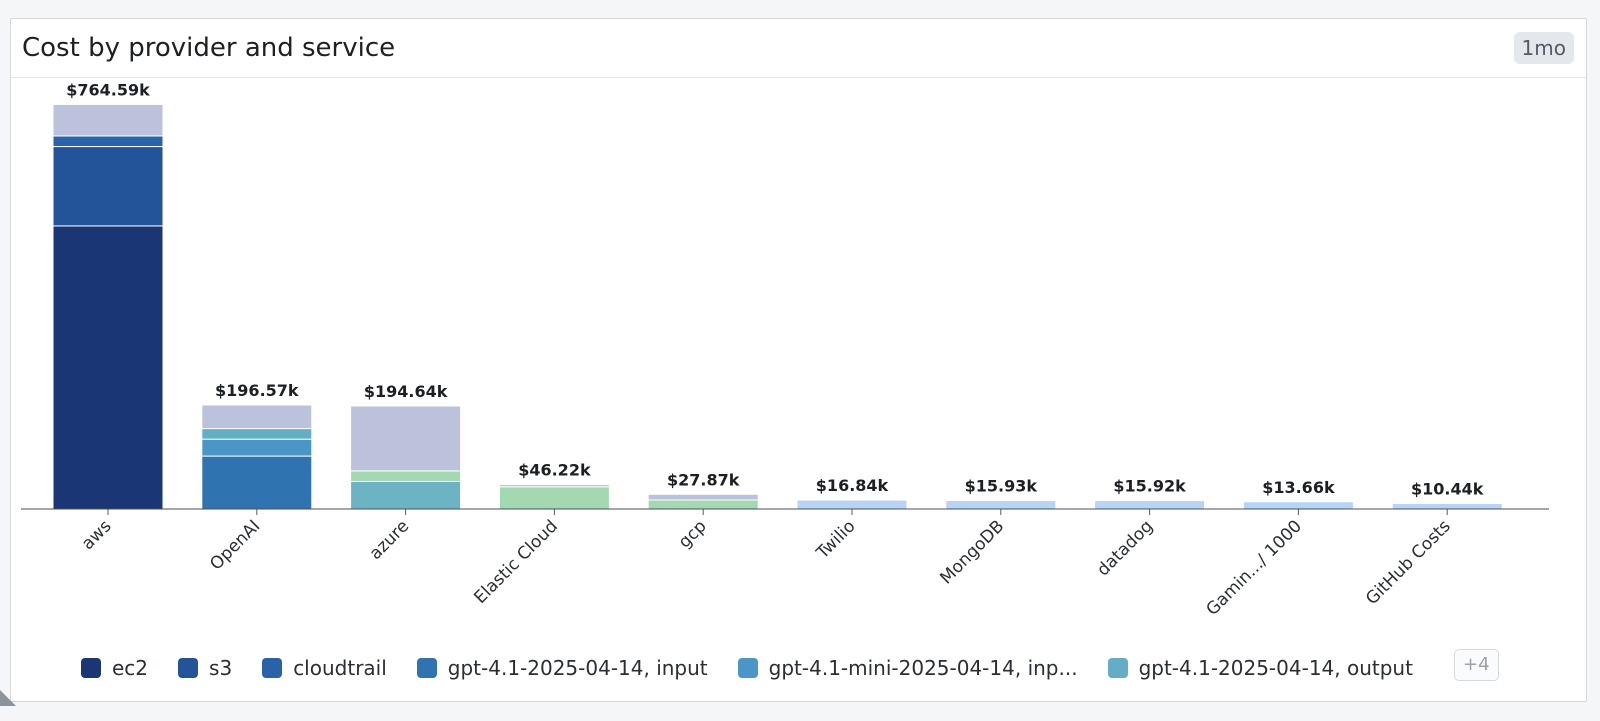  What do you see at coordinates (390, 540) in the screenshot?
I see `x-tick-label: azure` at bounding box center [390, 540].